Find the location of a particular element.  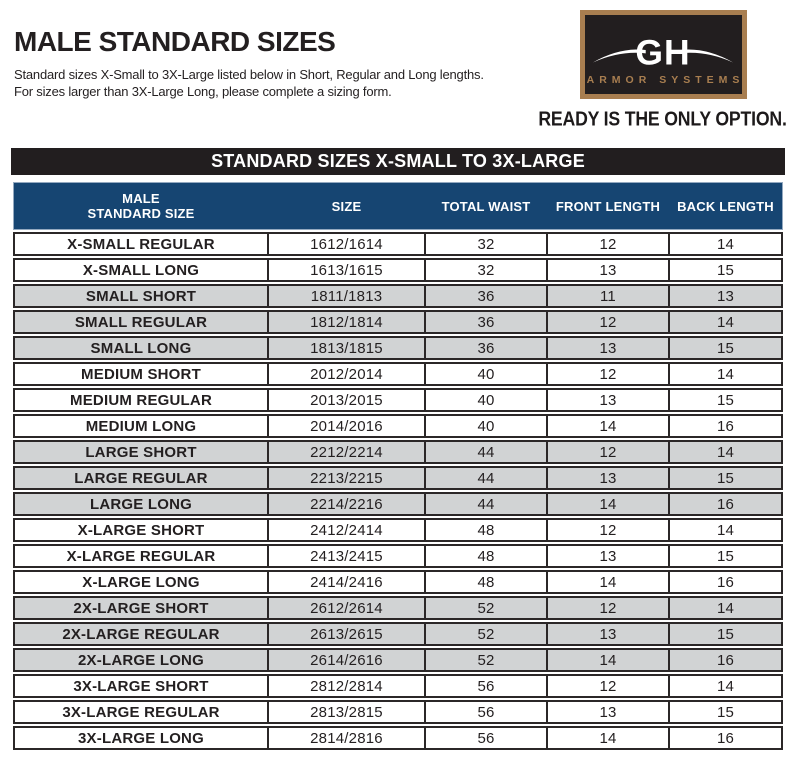

cell-total-waist: 56 is located at coordinates (485, 686).